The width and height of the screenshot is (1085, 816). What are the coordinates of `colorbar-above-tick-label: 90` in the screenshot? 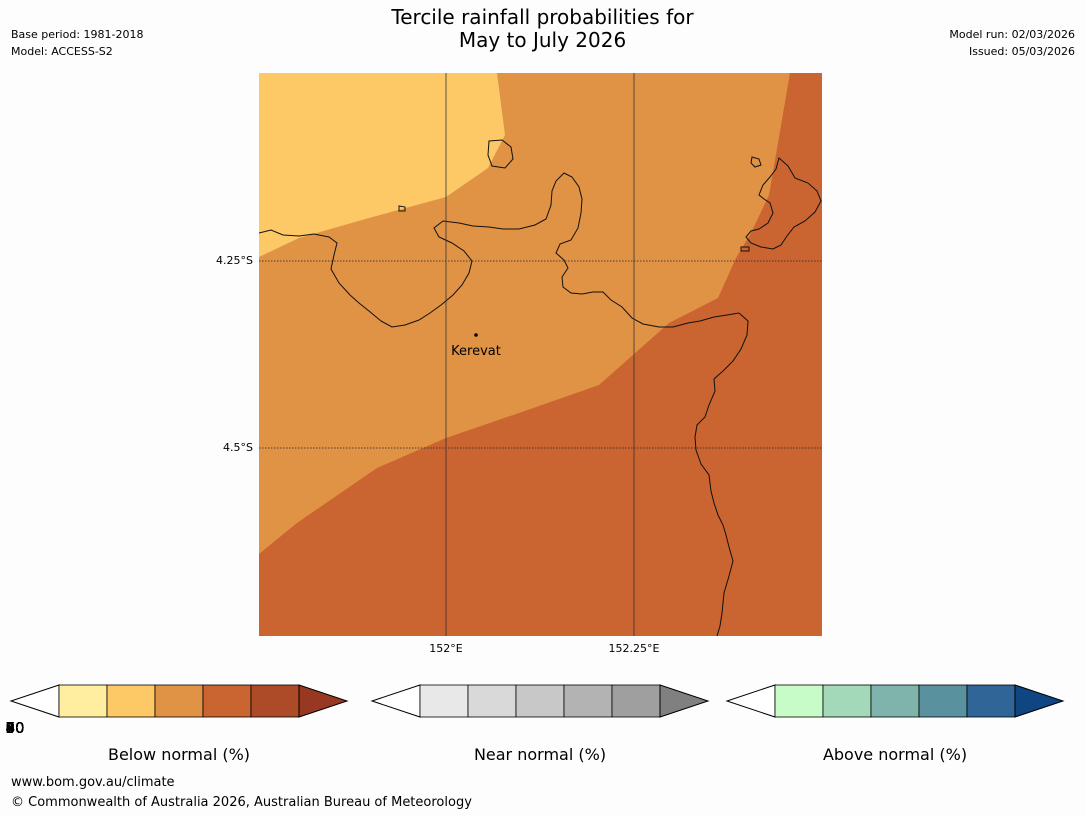 It's located at (15, 728).